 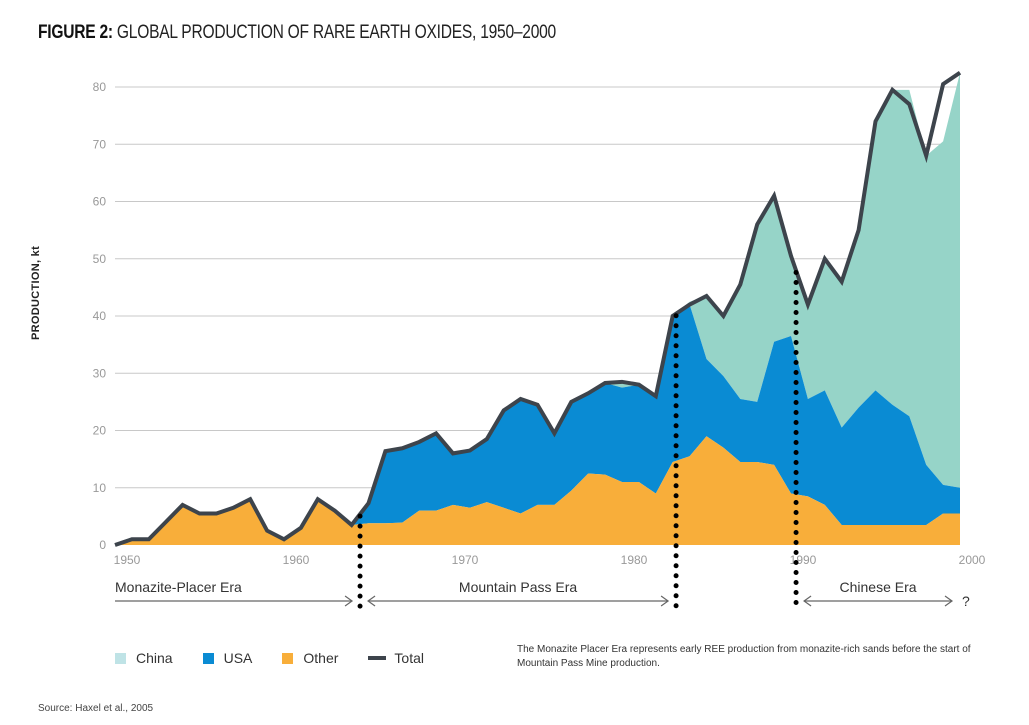 What do you see at coordinates (518, 587) in the screenshot?
I see `era-label: Mountain Pass Era` at bounding box center [518, 587].